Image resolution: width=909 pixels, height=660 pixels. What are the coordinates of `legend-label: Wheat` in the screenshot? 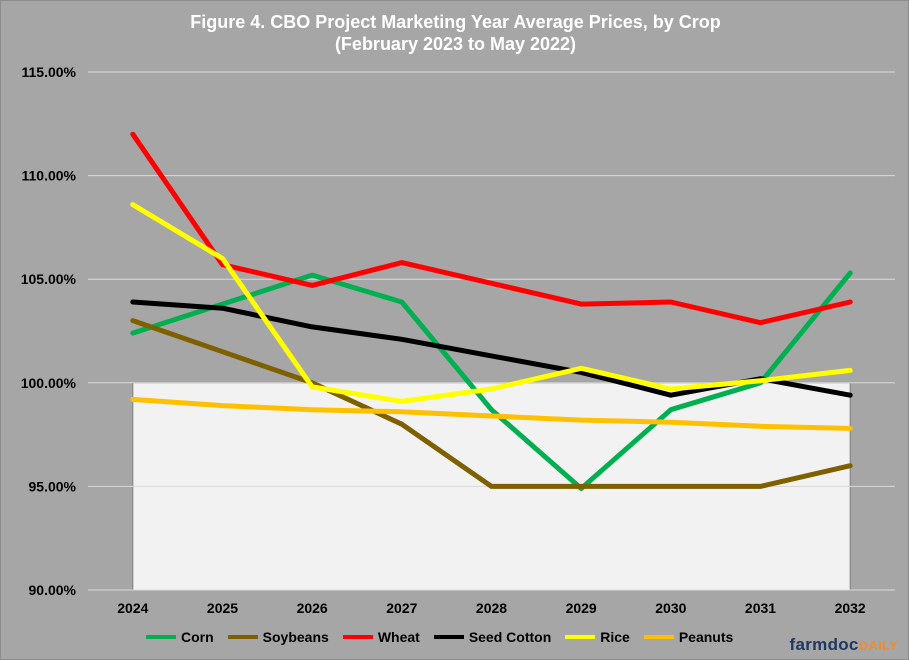 It's located at (398, 637).